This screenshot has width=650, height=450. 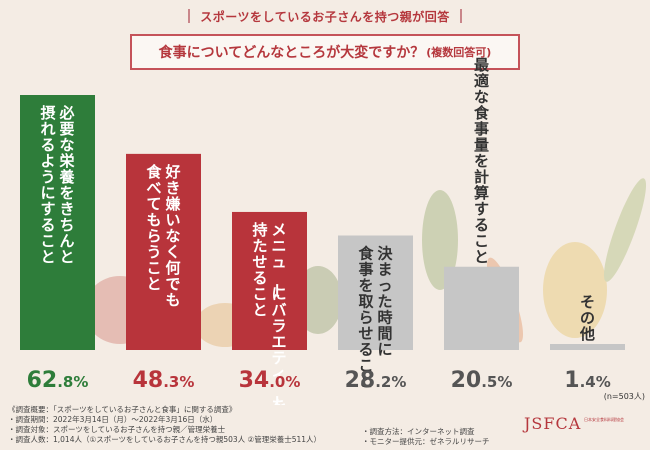 What do you see at coordinates (385, 301) in the screenshot?
I see `category-label: 決まった時間に` at bounding box center [385, 301].